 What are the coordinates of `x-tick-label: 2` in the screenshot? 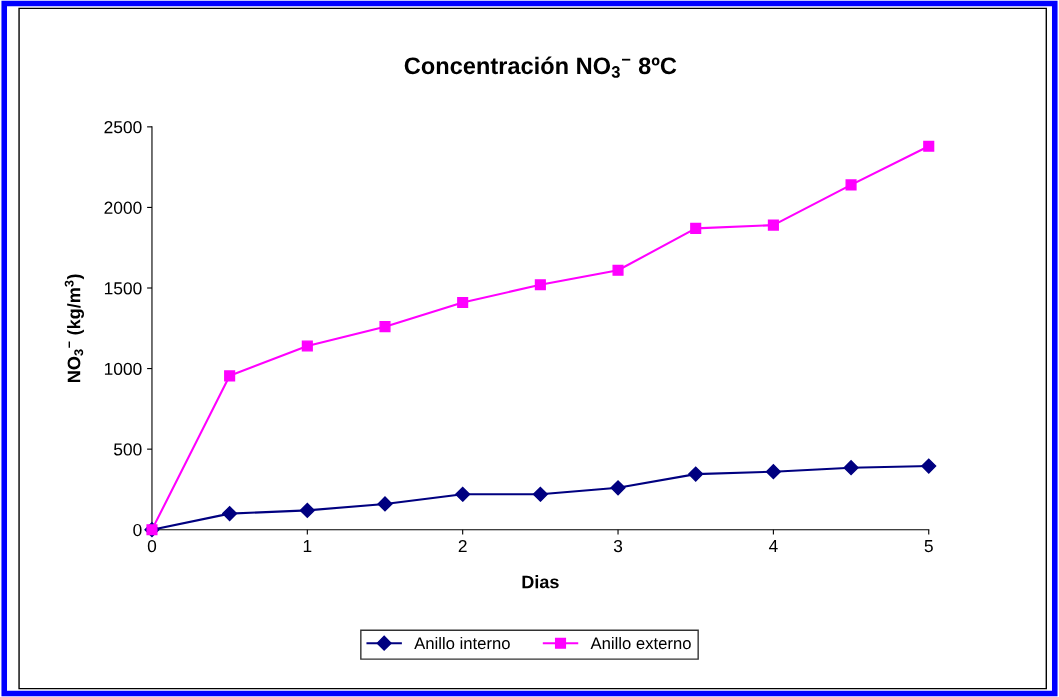 It's located at (462, 546).